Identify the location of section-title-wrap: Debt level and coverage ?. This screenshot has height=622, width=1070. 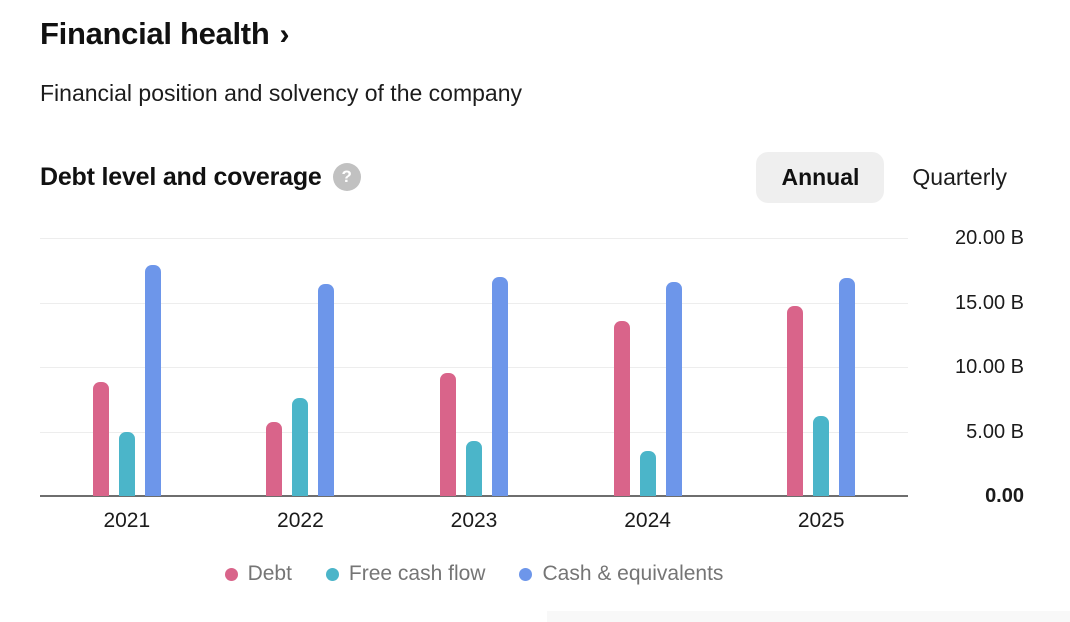
(200, 177).